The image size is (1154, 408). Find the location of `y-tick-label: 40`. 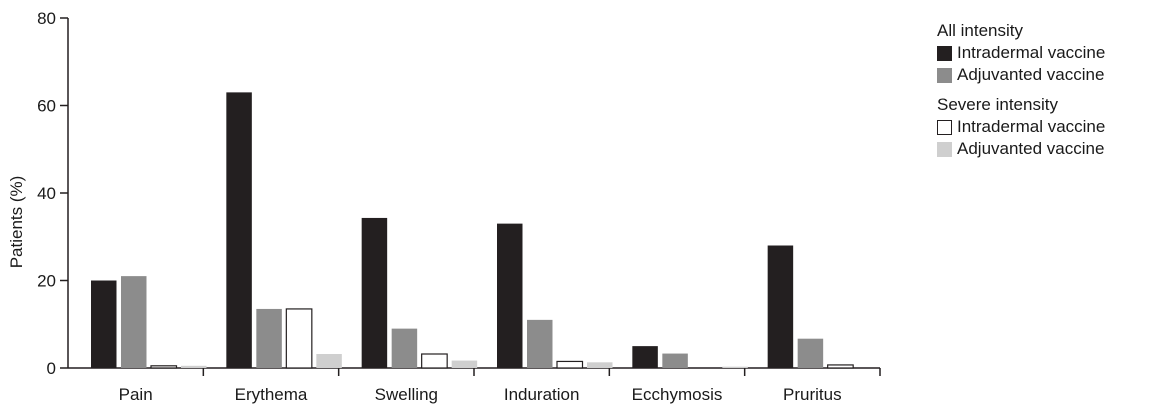

y-tick-label: 40 is located at coordinates (46, 193).